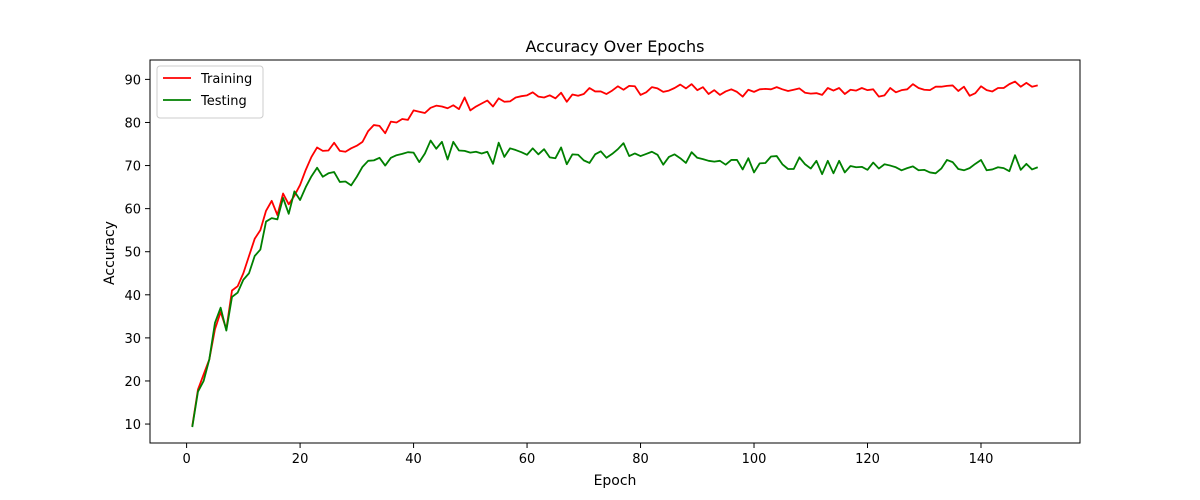  I want to click on y-tick-label: 40, so click(132, 296).